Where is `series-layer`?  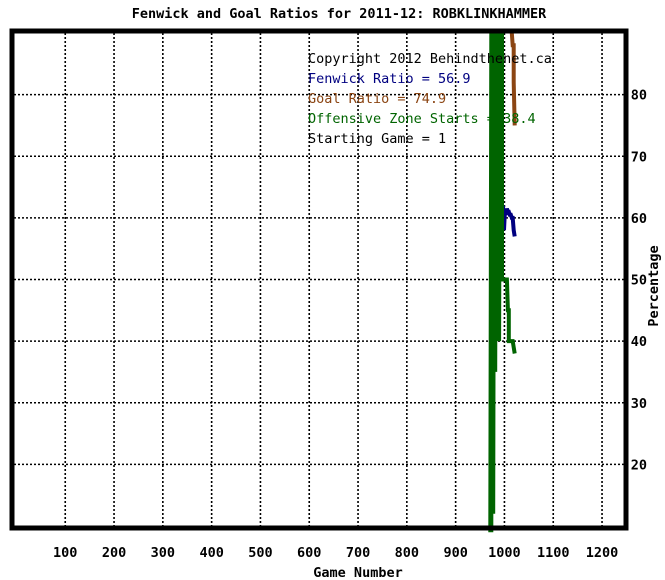
series-layer is located at coordinates (502, 282).